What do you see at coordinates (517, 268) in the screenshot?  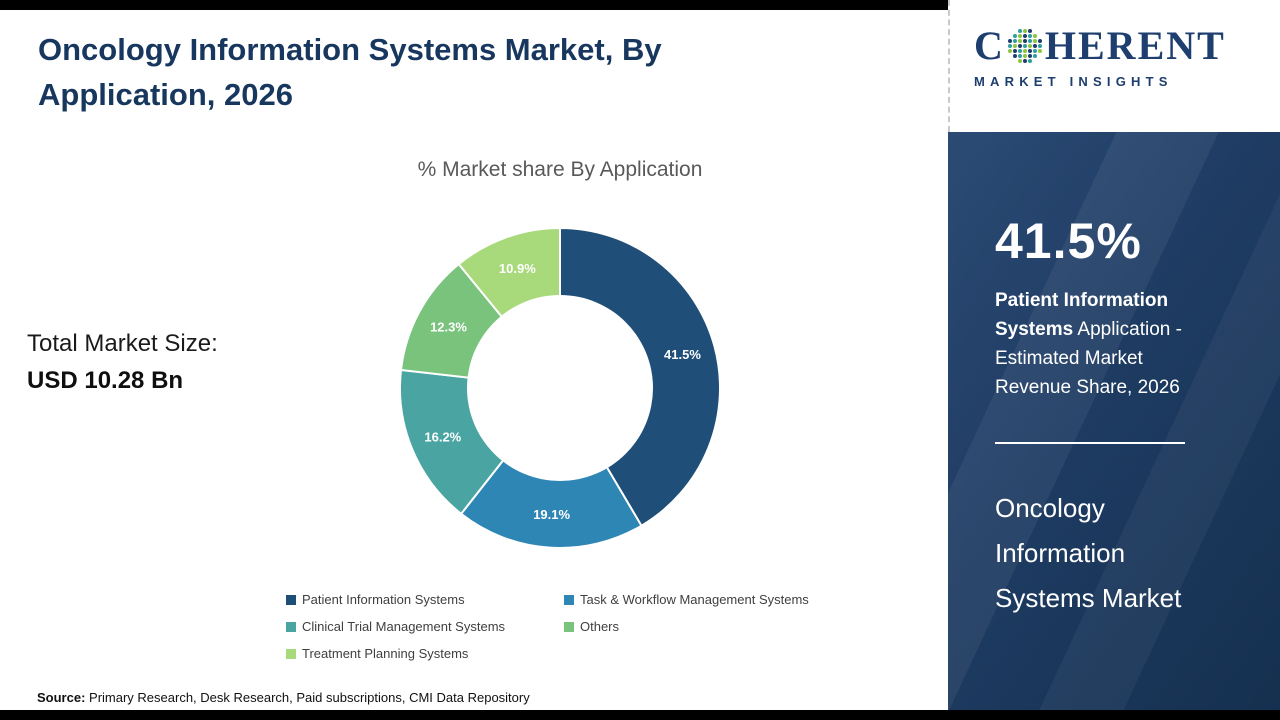 I see `donut-segment-label: 10.9%` at bounding box center [517, 268].